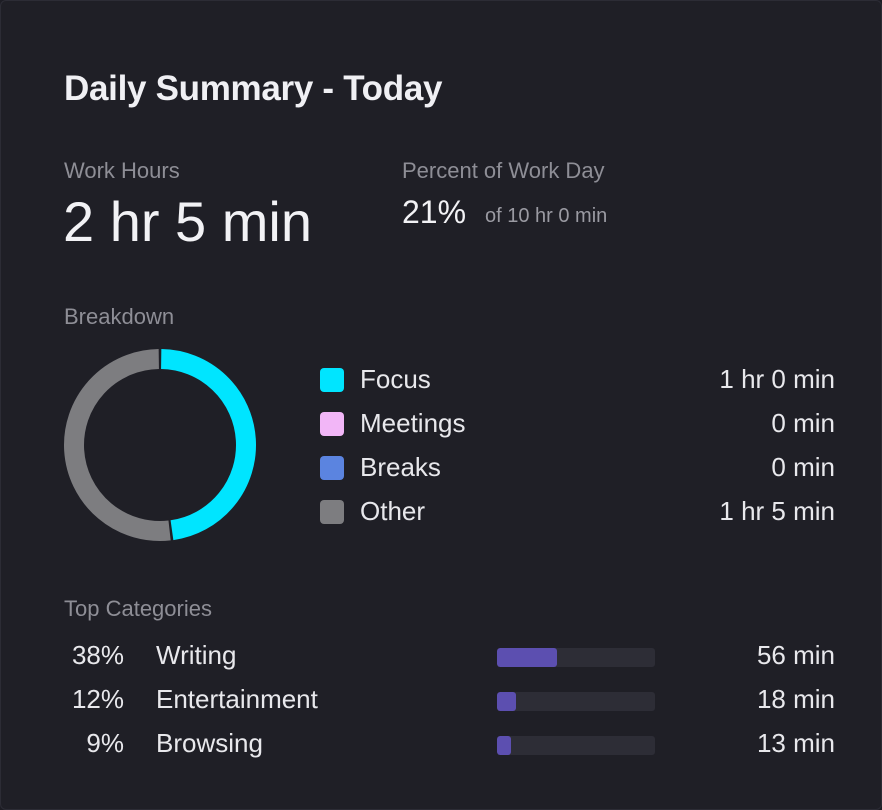 The height and width of the screenshot is (810, 882). Describe the element at coordinates (449, 744) in the screenshot. I see `category-row-browsing: 9% Browsing 13 min` at that location.